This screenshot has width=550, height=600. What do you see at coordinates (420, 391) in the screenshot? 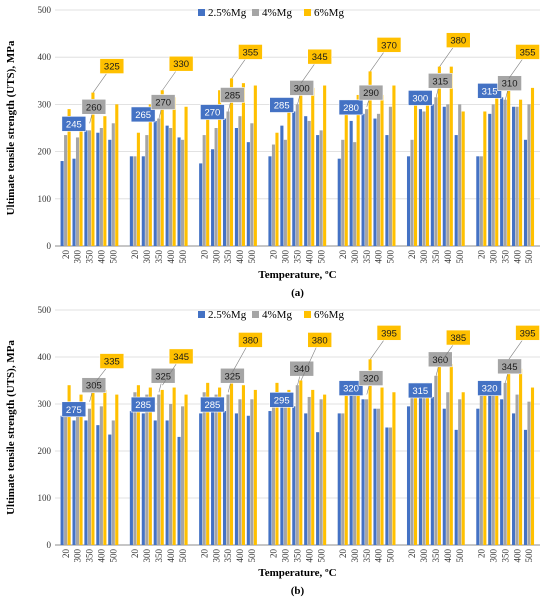
I see `callout-label: 315` at bounding box center [420, 391].